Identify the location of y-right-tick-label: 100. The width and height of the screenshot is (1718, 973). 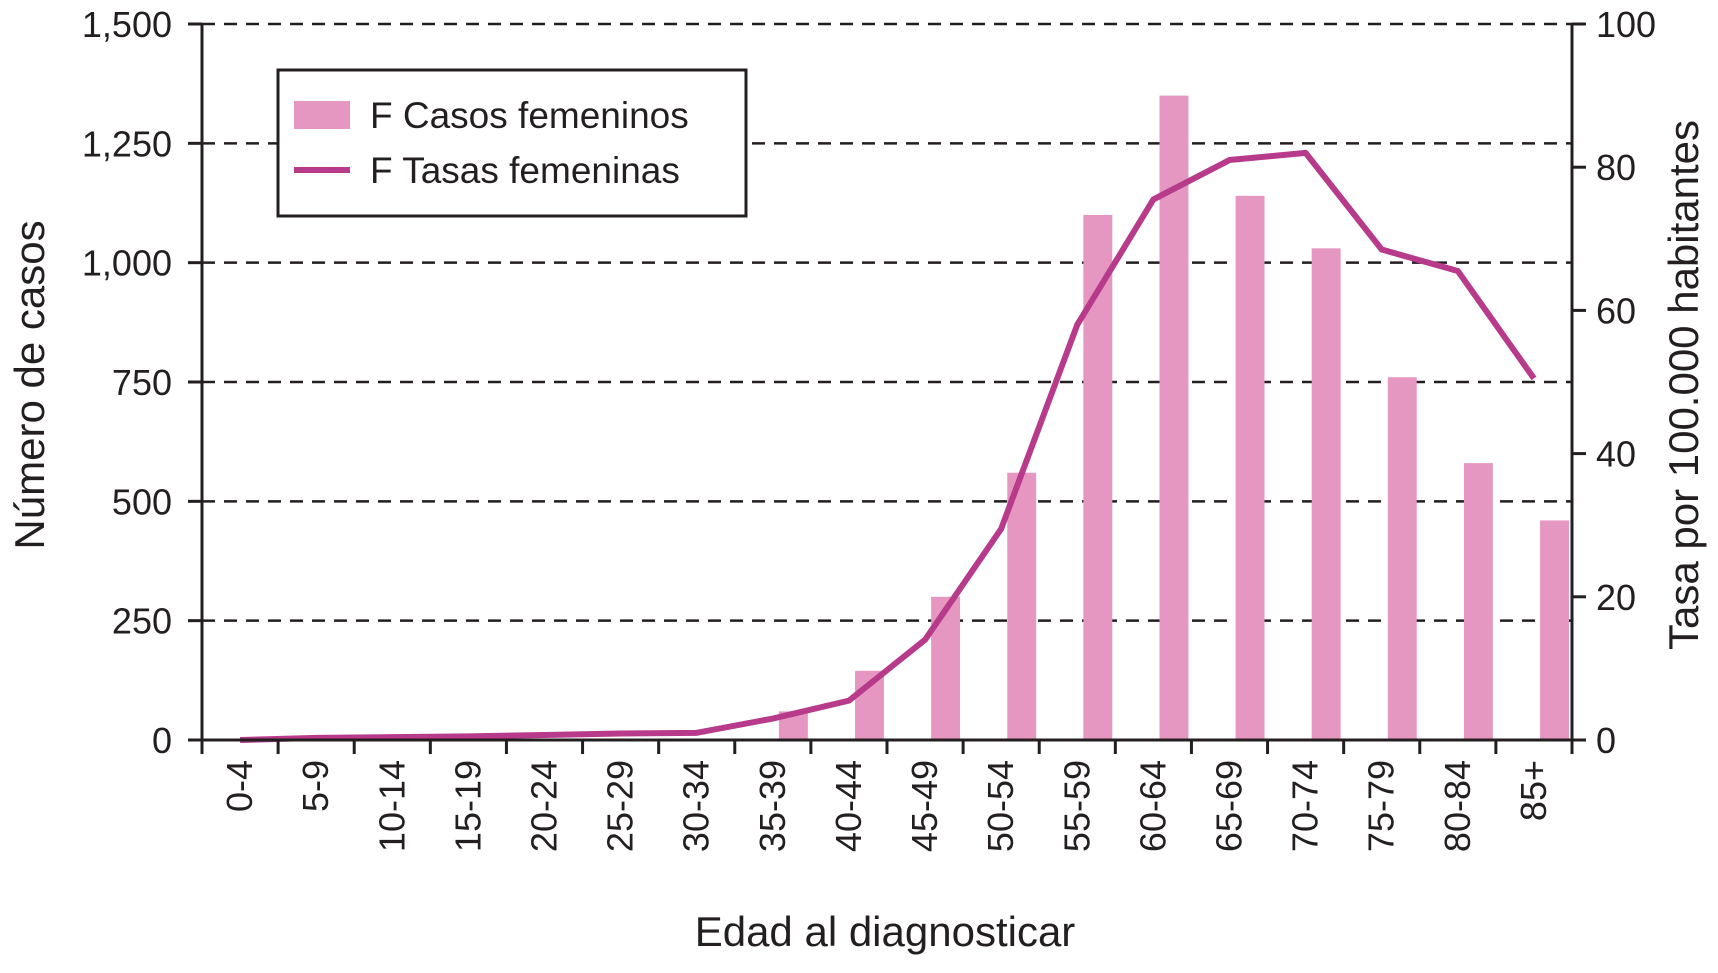
(1626, 24).